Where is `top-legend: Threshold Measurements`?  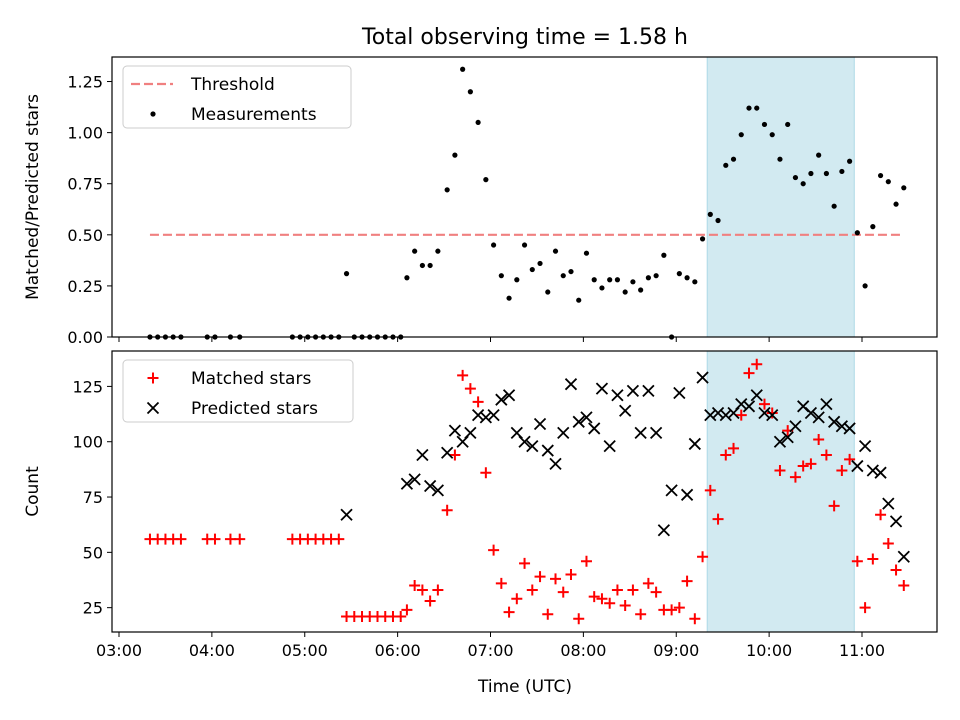 top-legend: Threshold Measurements is located at coordinates (237, 97).